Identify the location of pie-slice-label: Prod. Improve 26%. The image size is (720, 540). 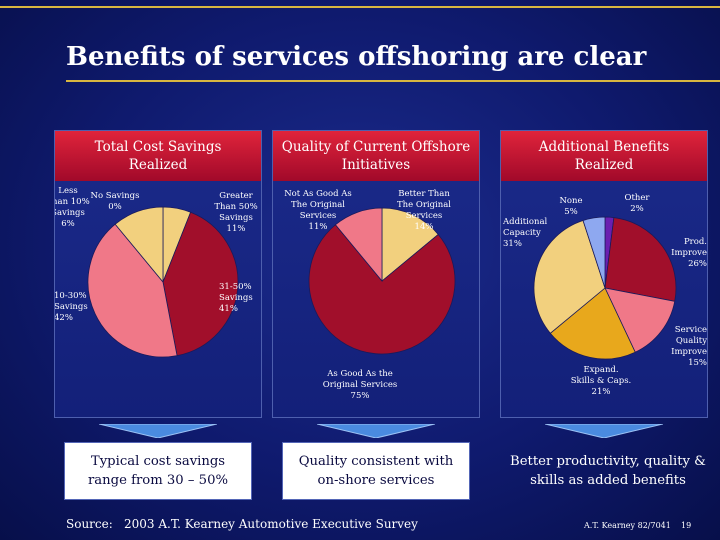
(689, 253).